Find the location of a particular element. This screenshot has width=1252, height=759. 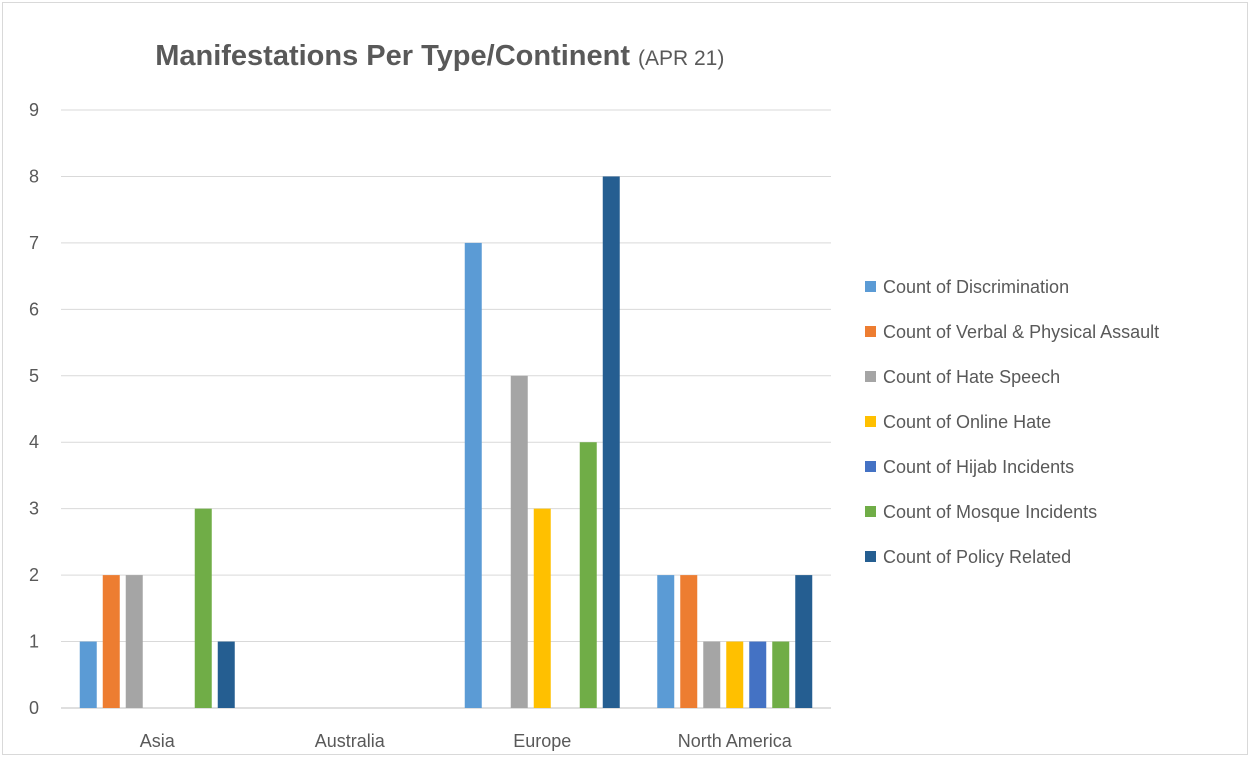

y-tick-label: 2 is located at coordinates (34, 575).